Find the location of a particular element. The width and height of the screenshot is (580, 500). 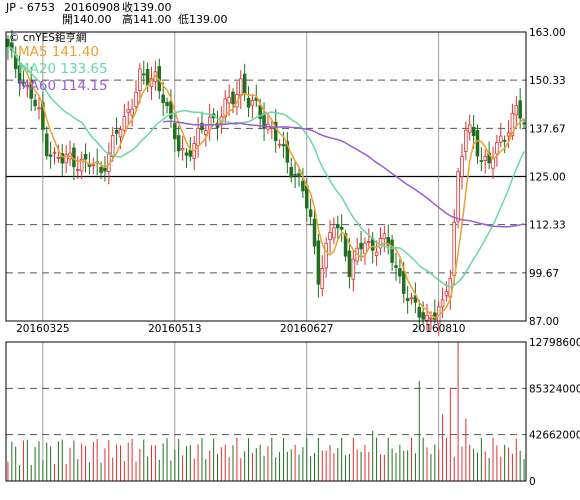

date-axis-ticks: 20160325 20160513 20160627 20160810 is located at coordinates (240, 329).